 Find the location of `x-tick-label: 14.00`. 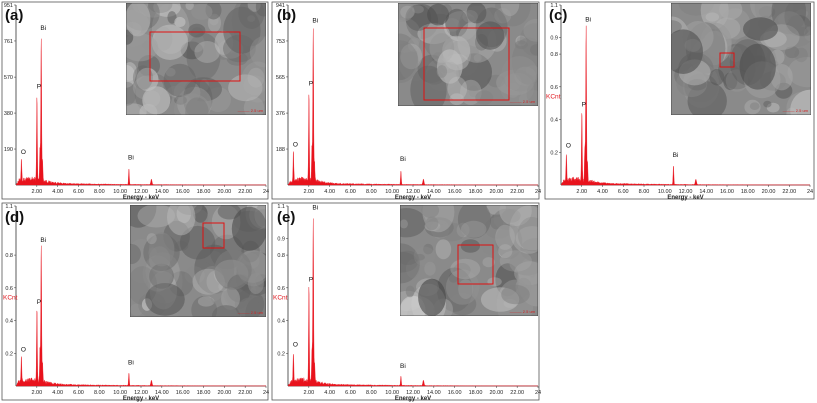

x-tick-label: 14.00 is located at coordinates (162, 192).